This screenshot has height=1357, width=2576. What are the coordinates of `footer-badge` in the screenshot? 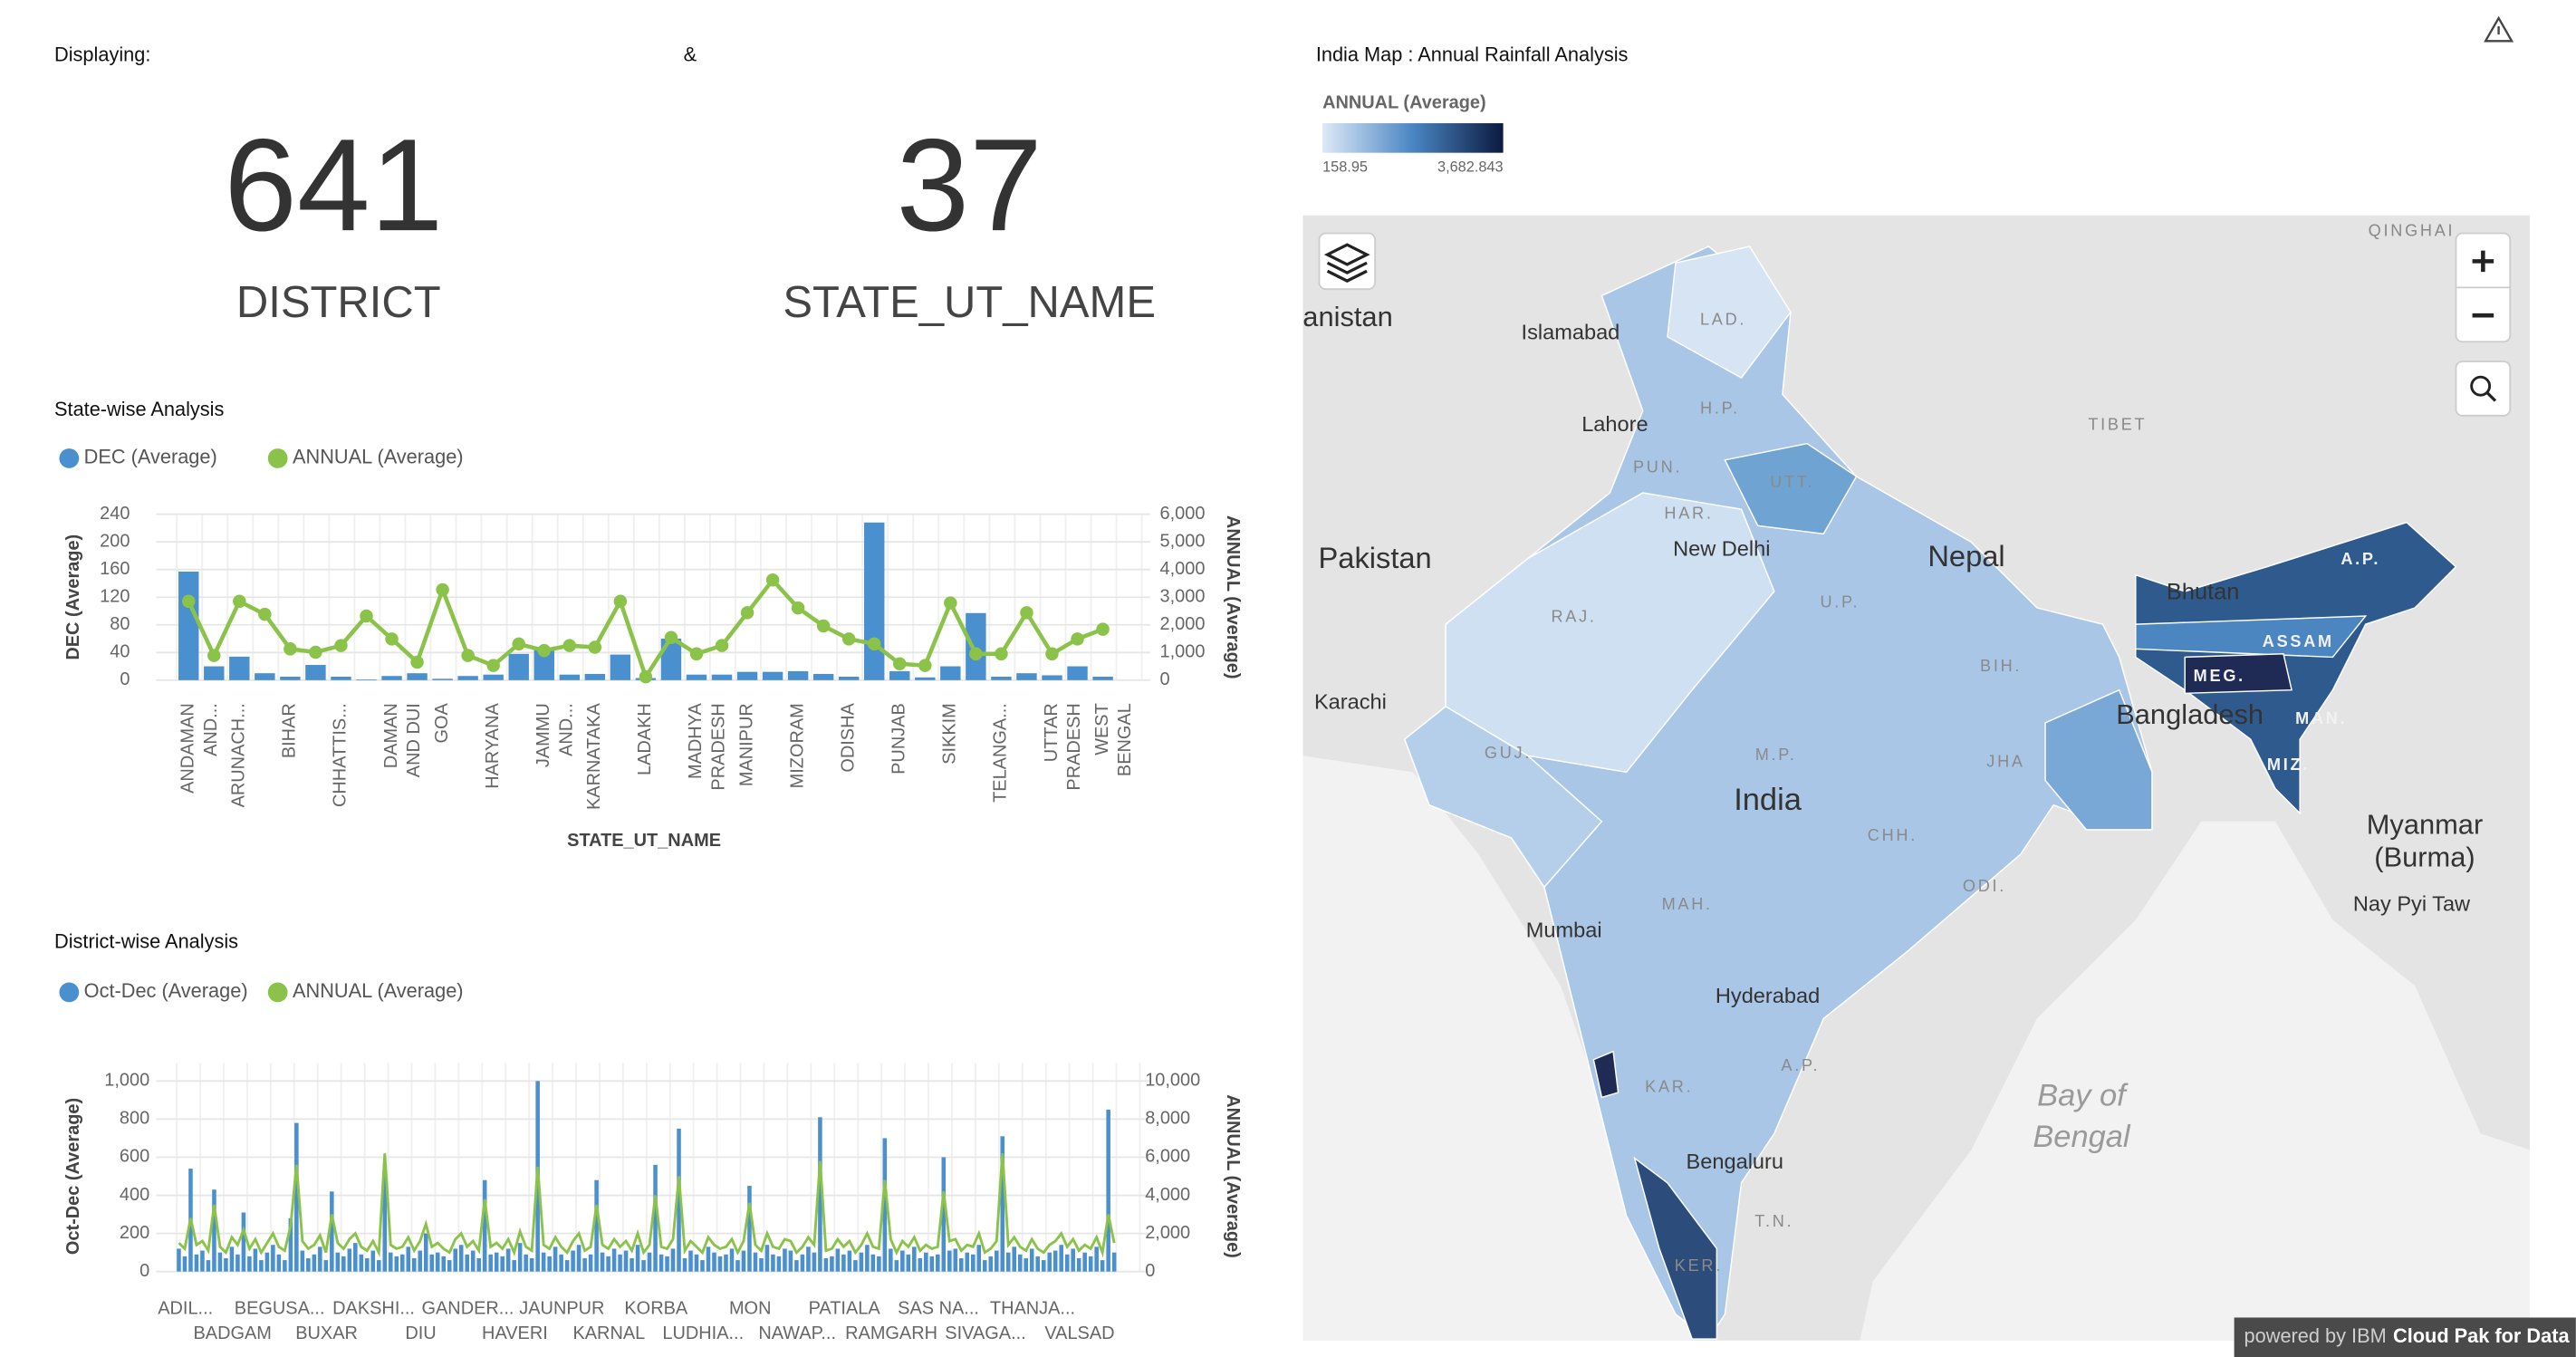 It's located at (2405, 1337).